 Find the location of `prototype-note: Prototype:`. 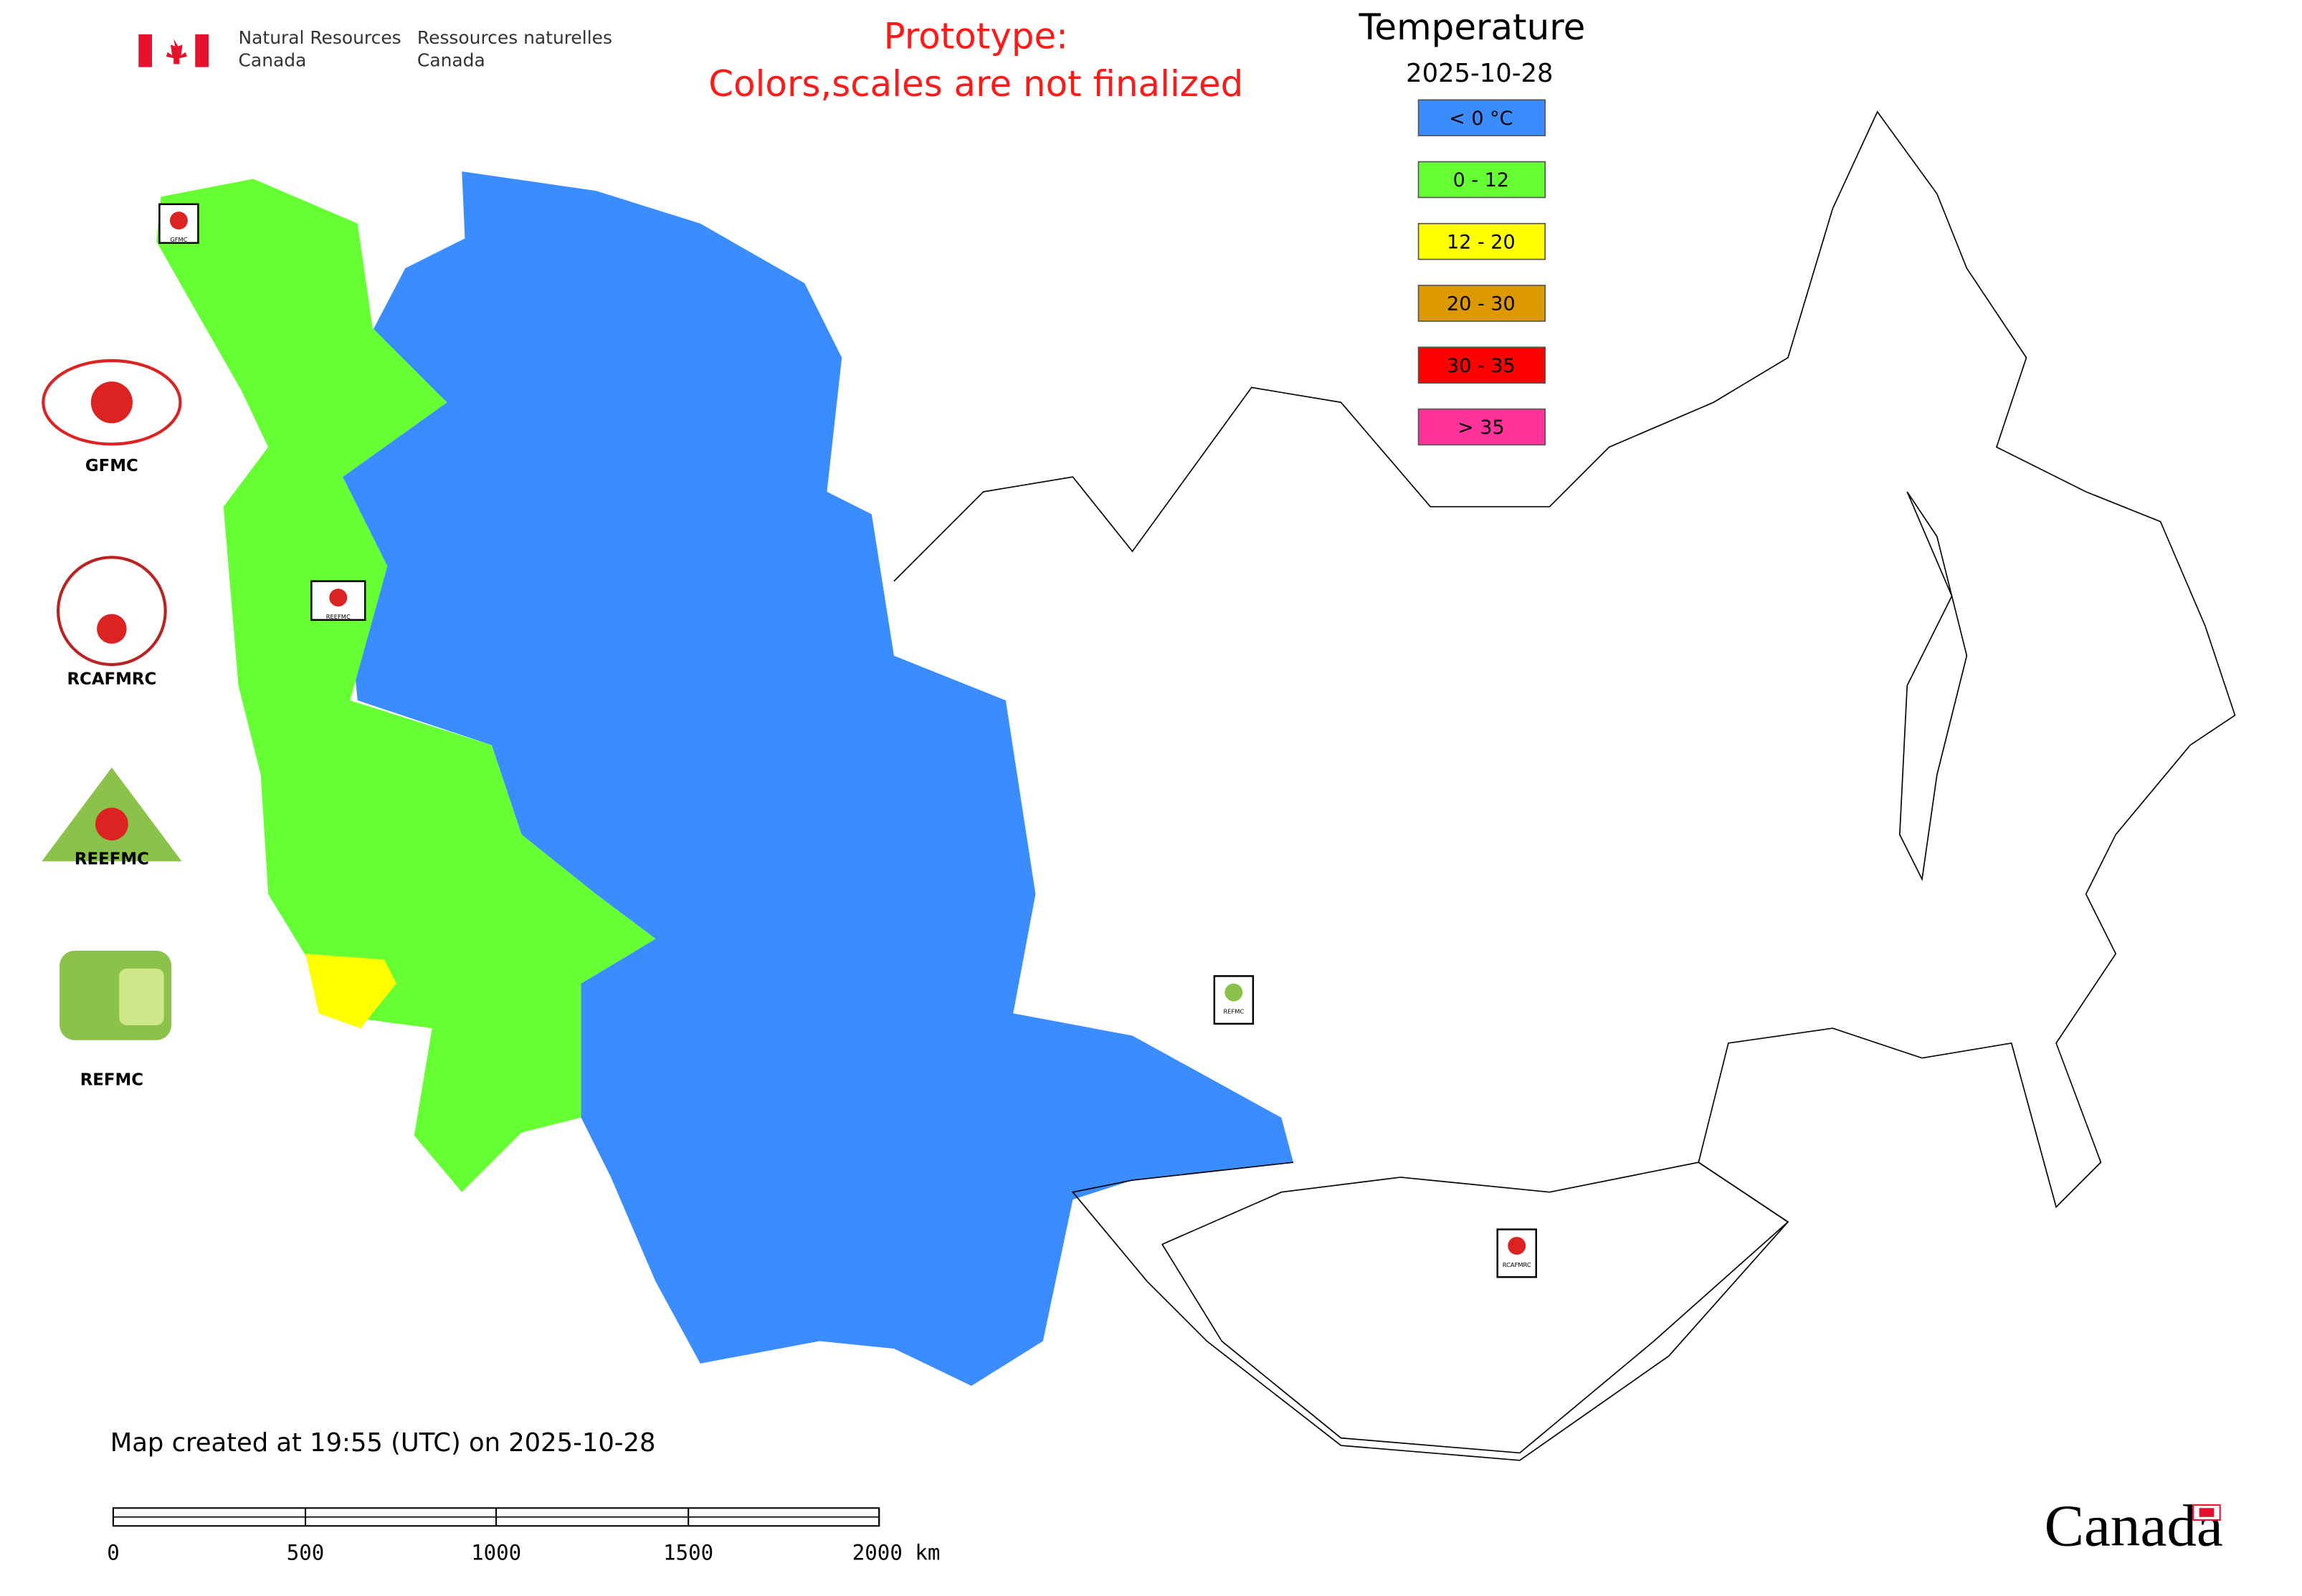

prototype-note: Prototype: is located at coordinates (976, 36).